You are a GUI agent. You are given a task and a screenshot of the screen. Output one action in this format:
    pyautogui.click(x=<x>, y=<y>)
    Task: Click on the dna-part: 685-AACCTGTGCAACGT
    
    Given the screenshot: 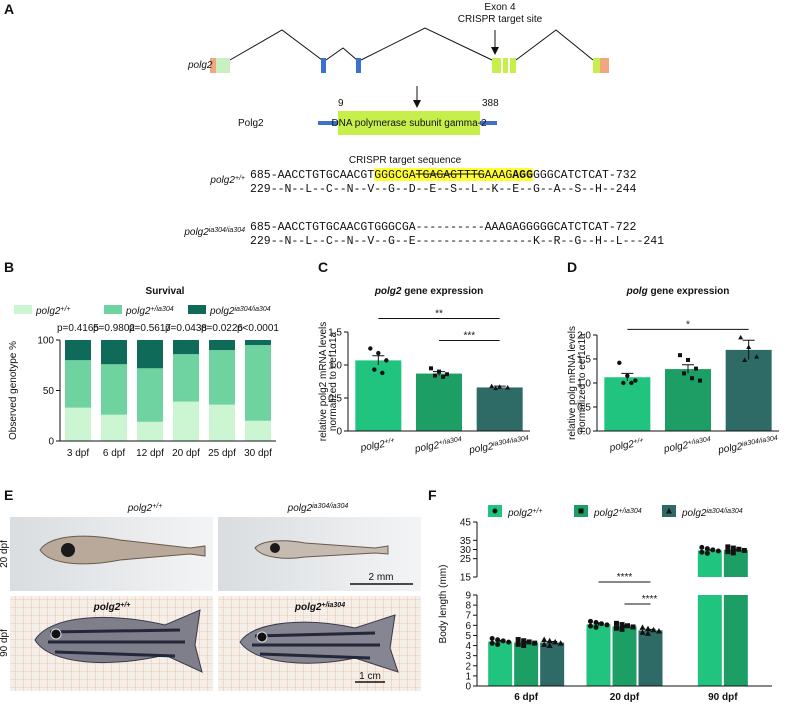 What is the action you would take?
    pyautogui.click(x=312, y=175)
    